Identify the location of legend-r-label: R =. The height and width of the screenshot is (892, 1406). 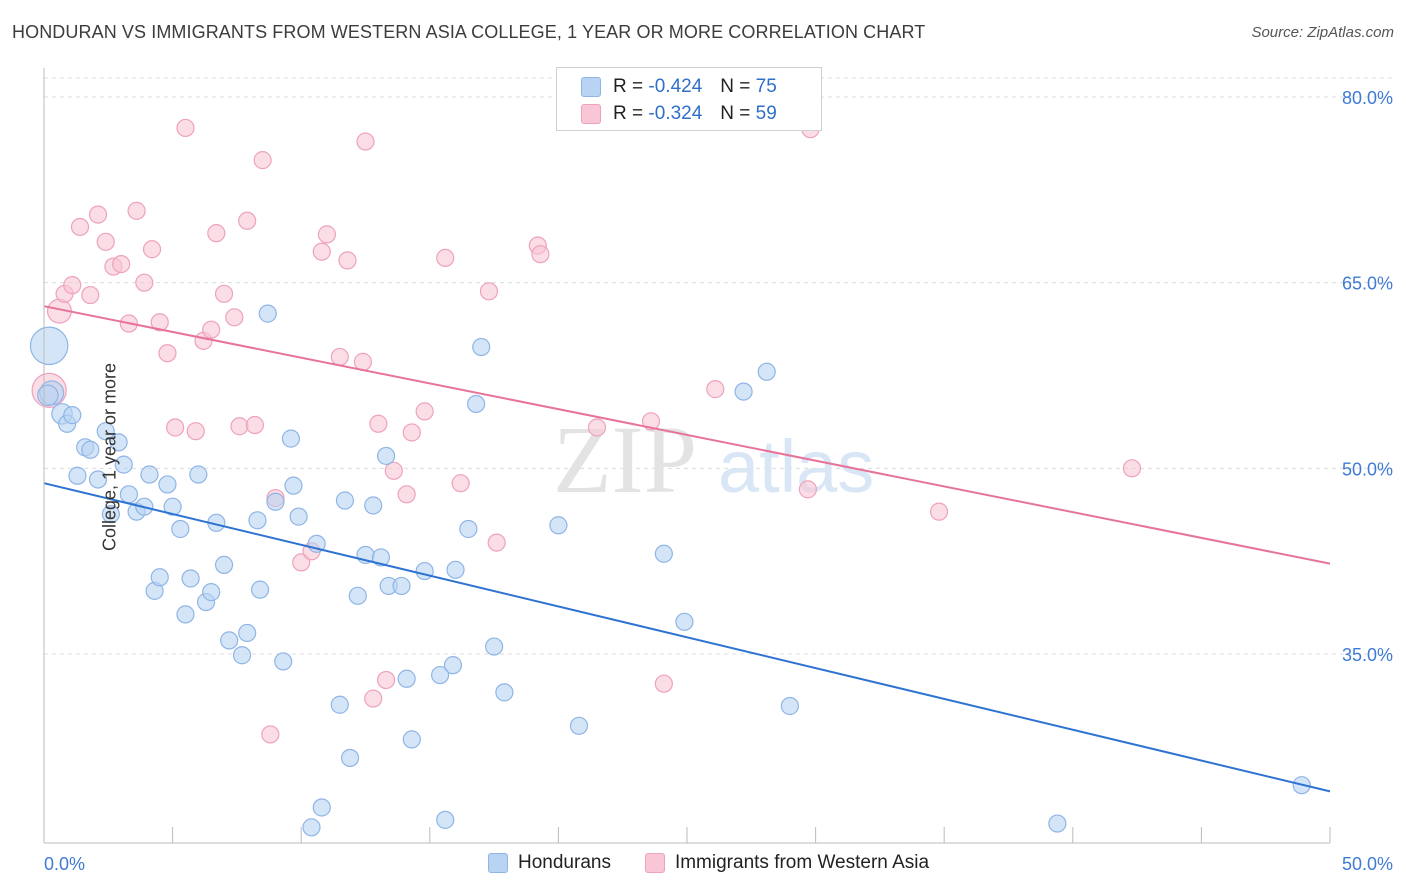
(628, 113).